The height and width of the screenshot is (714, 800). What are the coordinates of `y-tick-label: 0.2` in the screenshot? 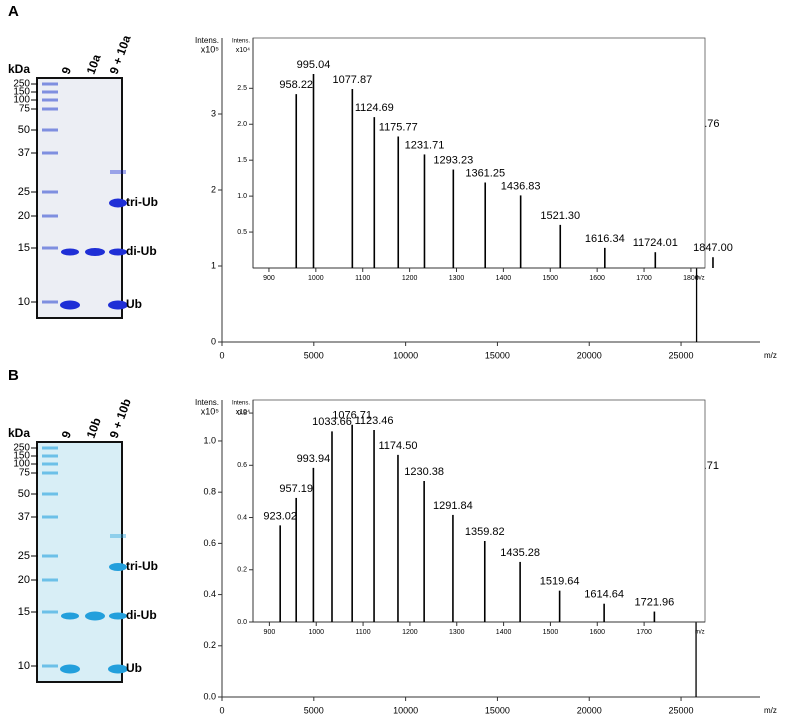 It's located at (209, 645).